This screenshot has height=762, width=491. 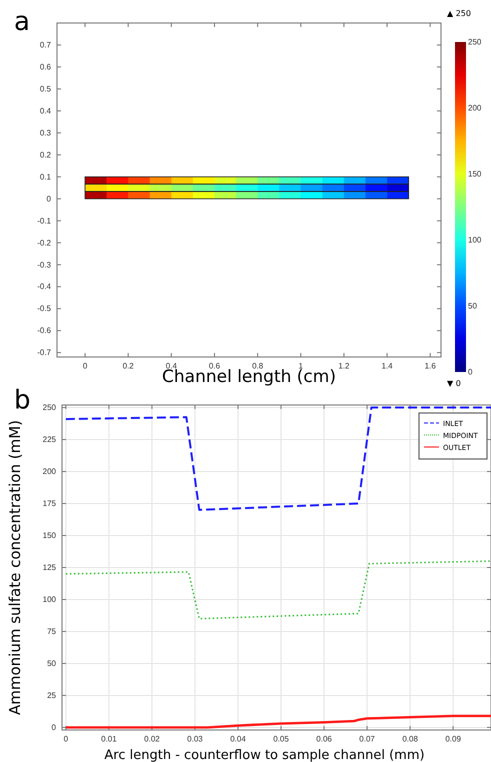 What do you see at coordinates (44, 243) in the screenshot?
I see `y-tick-label: -0.2` at bounding box center [44, 243].